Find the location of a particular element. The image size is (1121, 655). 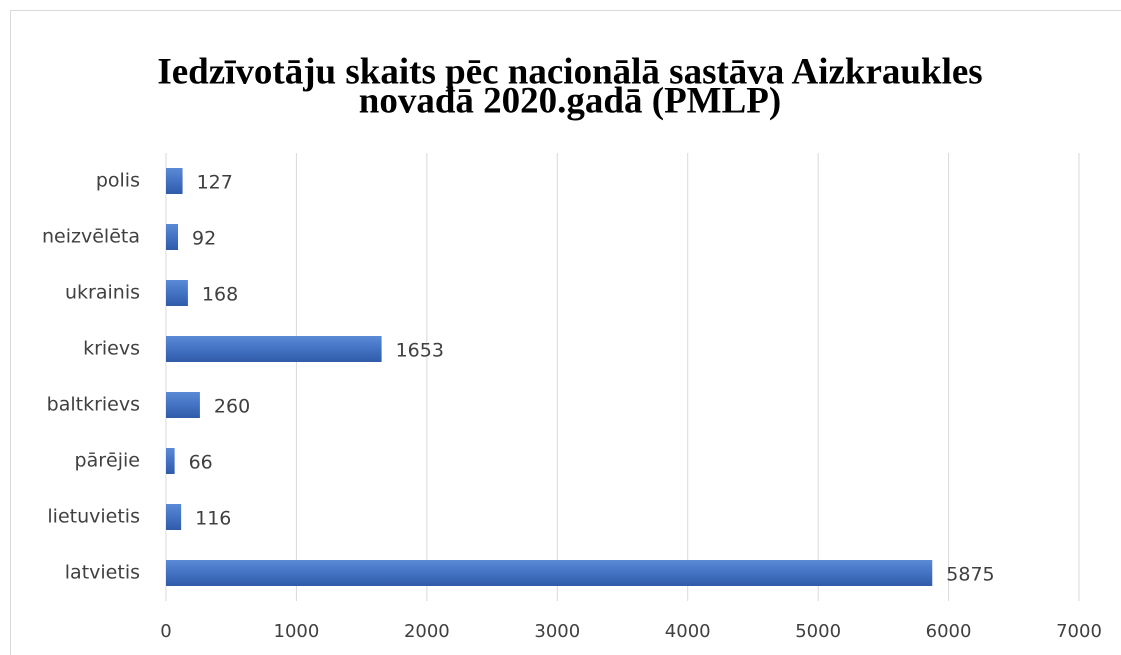

x-tick-label: 0 is located at coordinates (165, 631).